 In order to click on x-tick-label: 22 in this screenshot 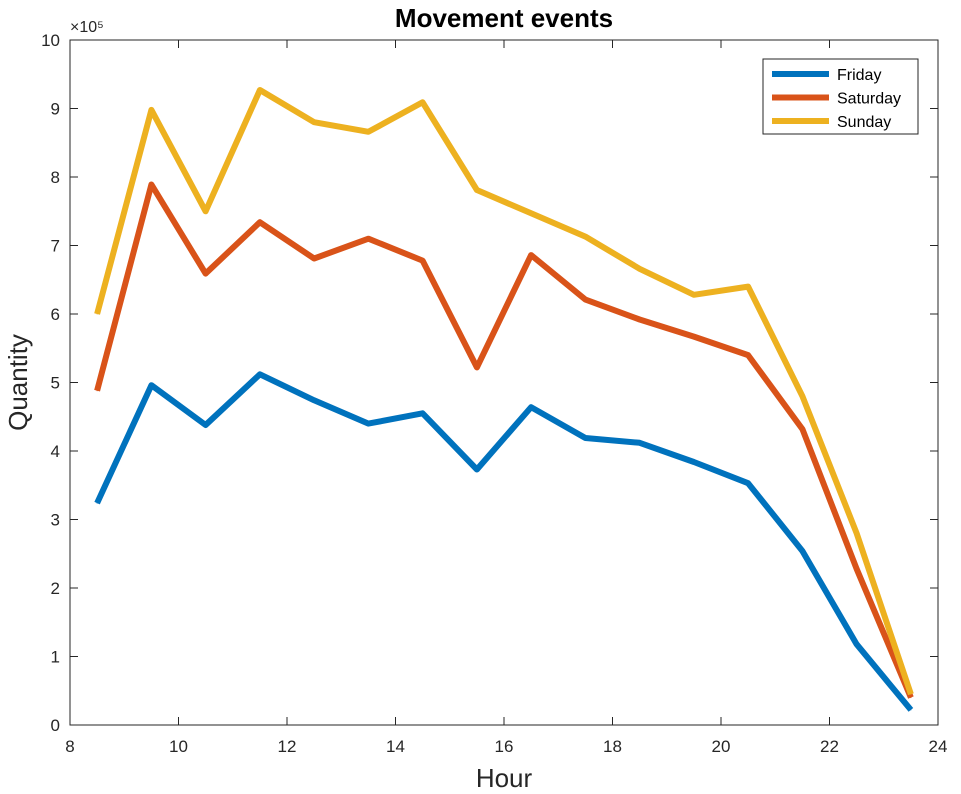, I will do `click(829, 746)`.